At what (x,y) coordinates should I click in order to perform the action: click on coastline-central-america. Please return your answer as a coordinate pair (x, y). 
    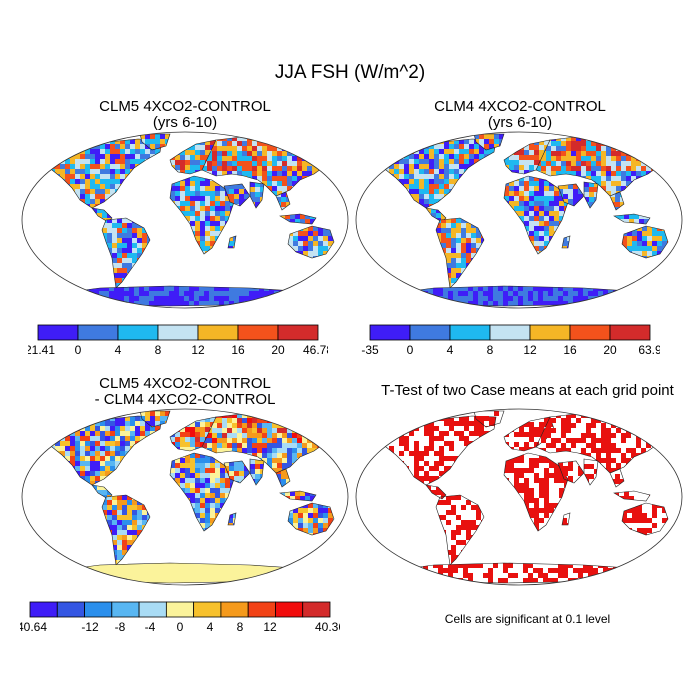
    Looking at the image, I should click on (436, 492).